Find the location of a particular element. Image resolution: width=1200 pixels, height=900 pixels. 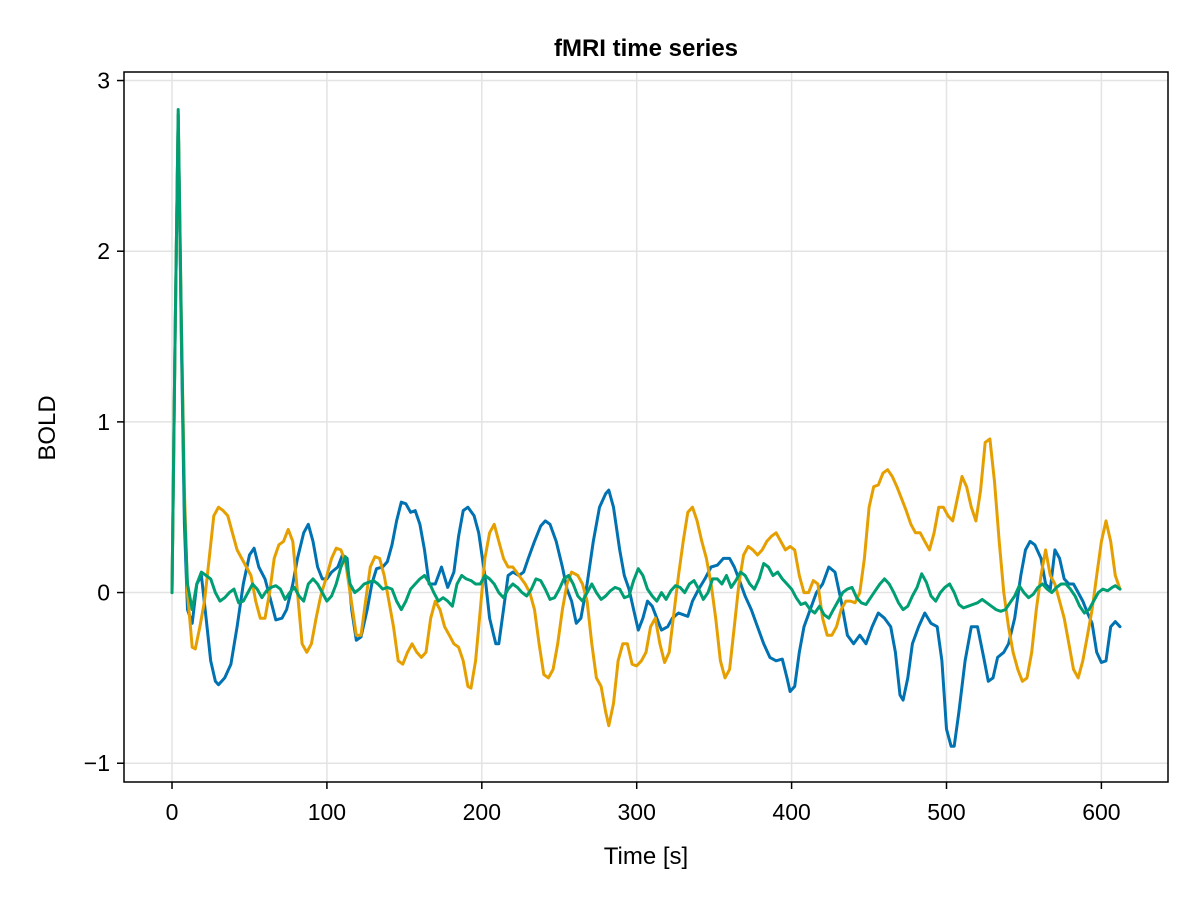

chart-title: fMRI time series is located at coordinates (646, 48).